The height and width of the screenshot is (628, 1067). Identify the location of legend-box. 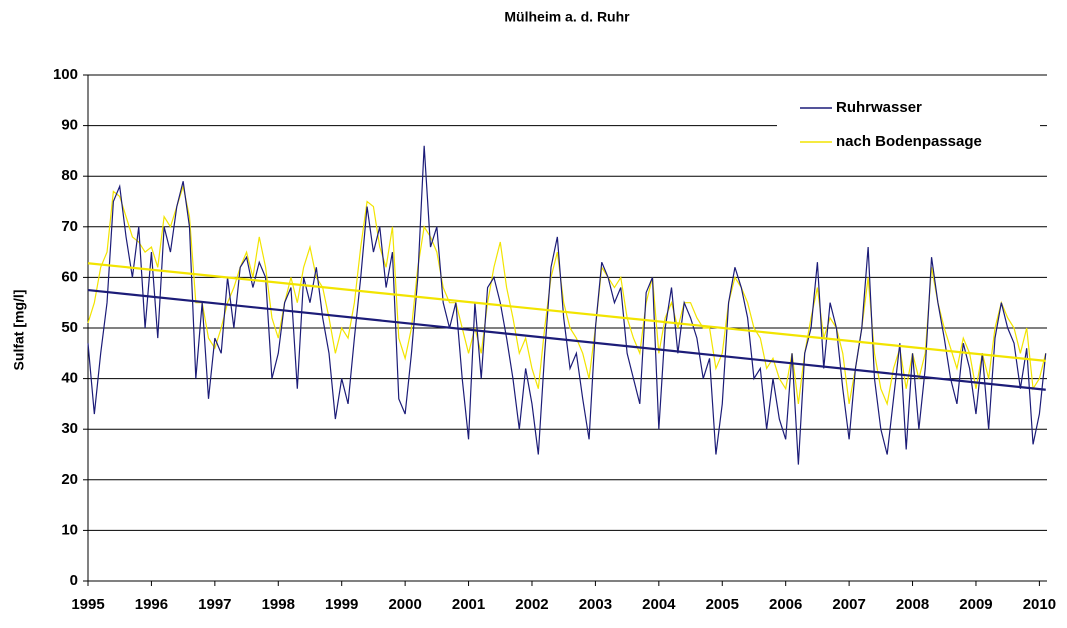
(908, 125).